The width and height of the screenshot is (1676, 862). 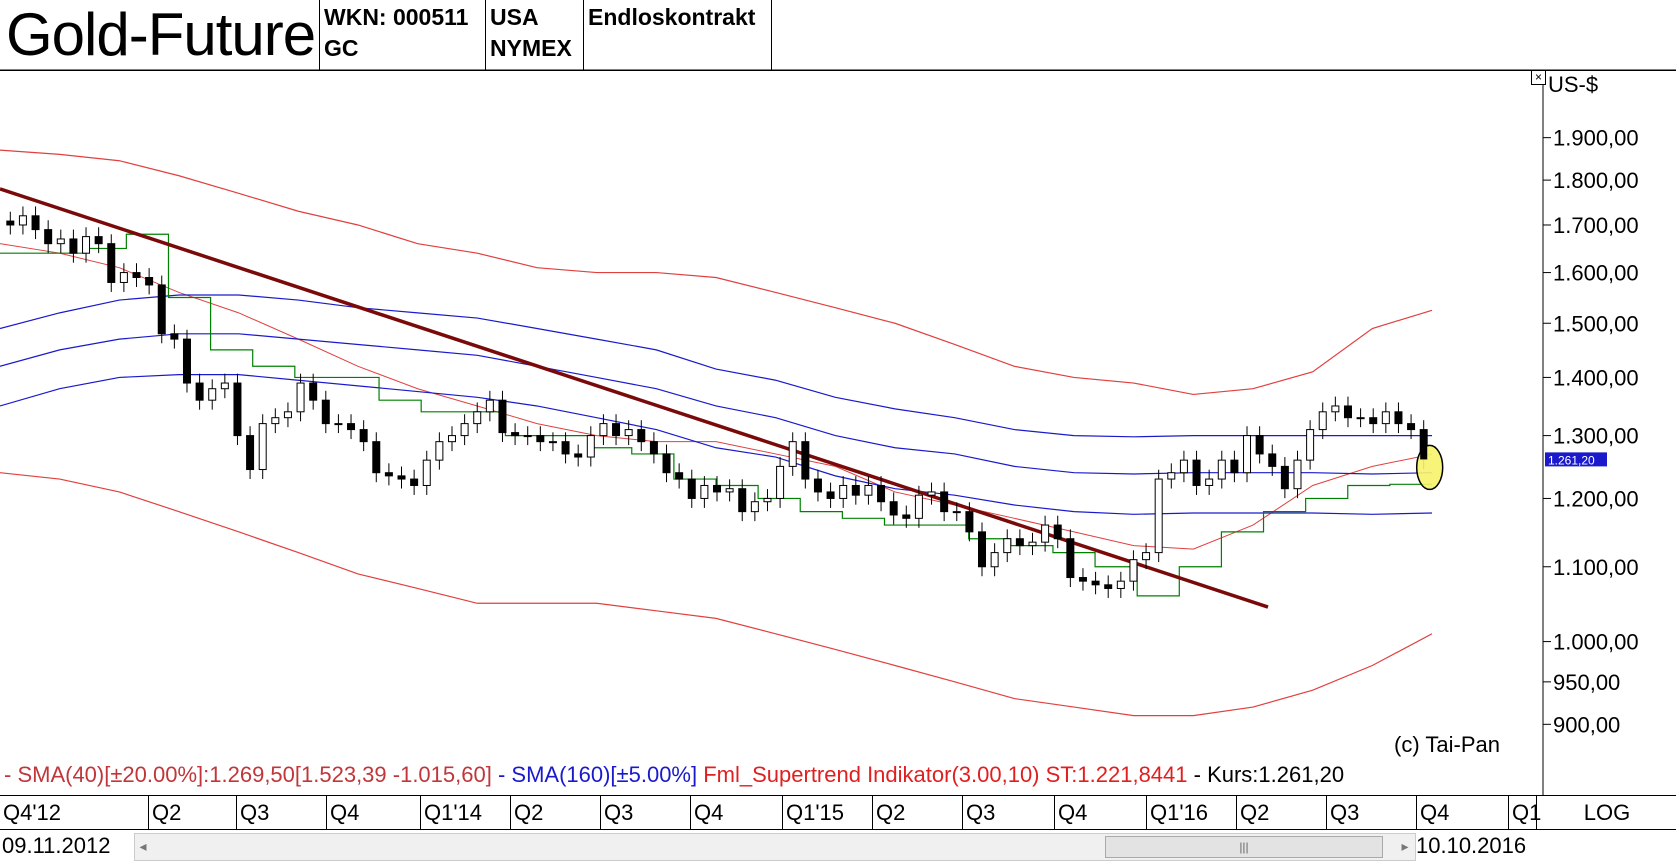 What do you see at coordinates (1596, 323) in the screenshot?
I see `y-tick-label: 1.500,00` at bounding box center [1596, 323].